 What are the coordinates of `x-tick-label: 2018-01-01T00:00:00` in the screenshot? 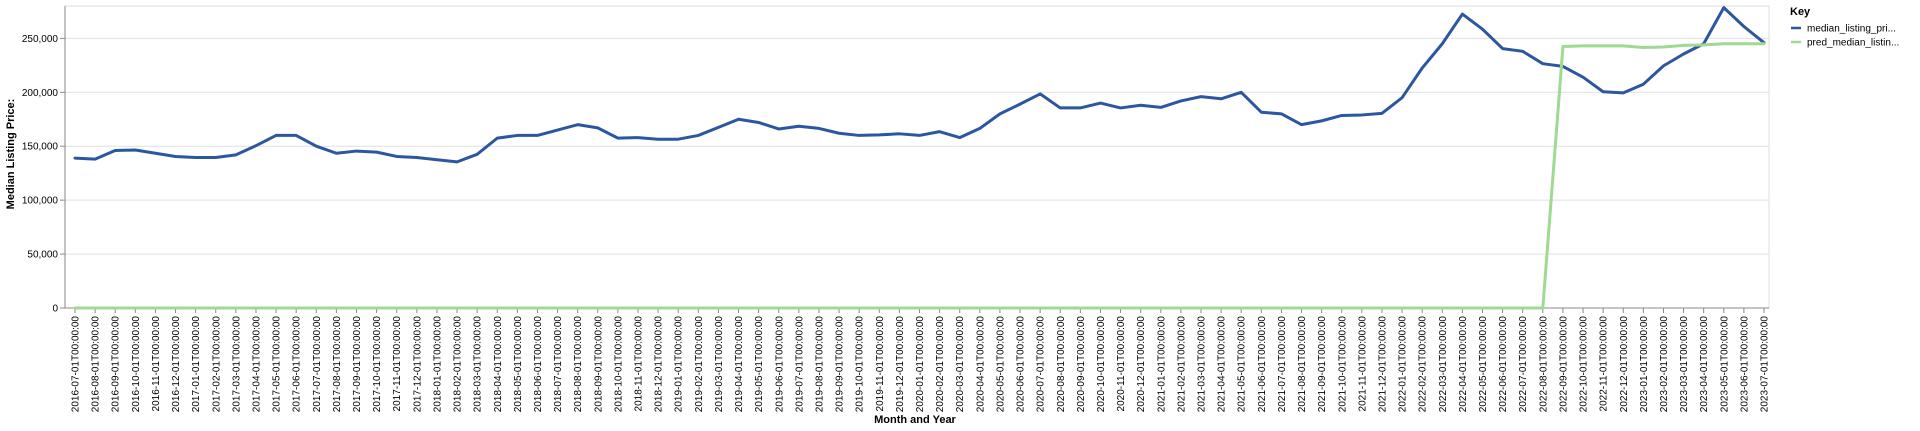 It's located at (437, 364).